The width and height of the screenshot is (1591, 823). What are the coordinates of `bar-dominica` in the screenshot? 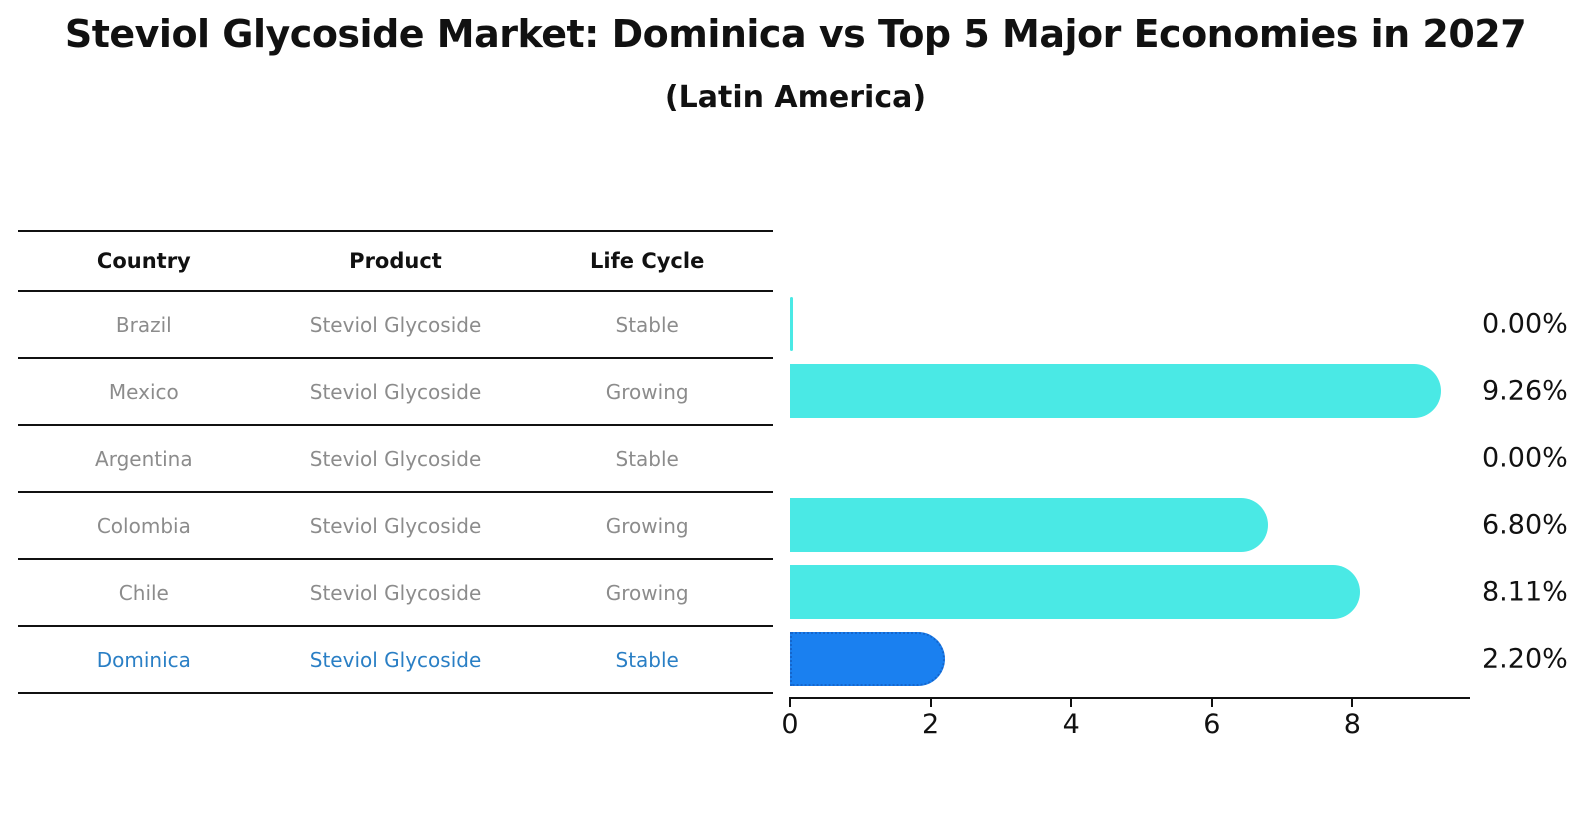 It's located at (867, 658).